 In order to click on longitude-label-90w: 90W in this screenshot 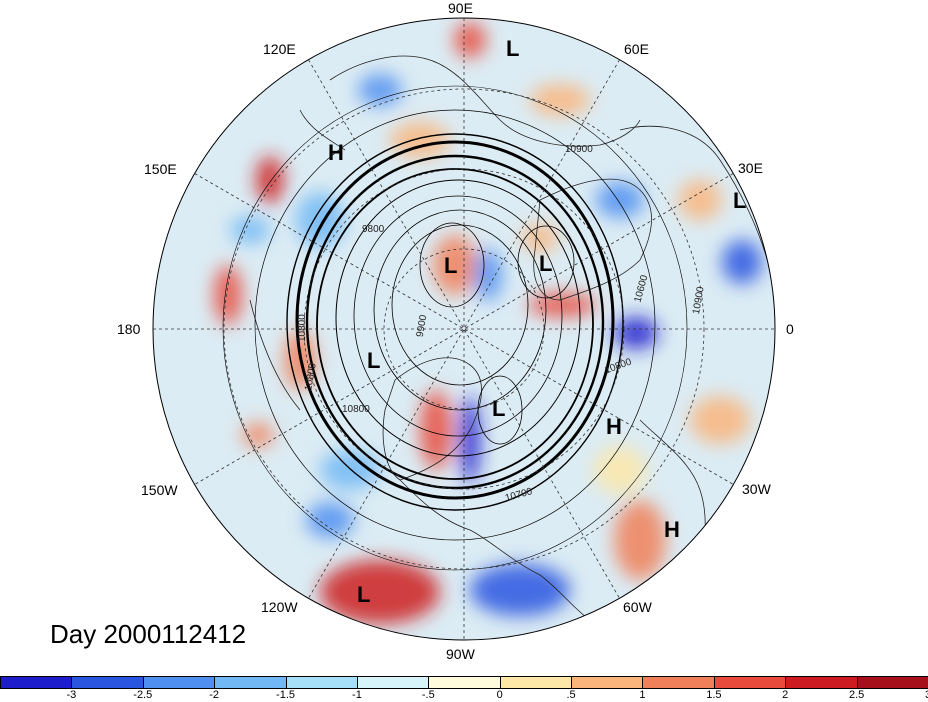, I will do `click(461, 654)`.